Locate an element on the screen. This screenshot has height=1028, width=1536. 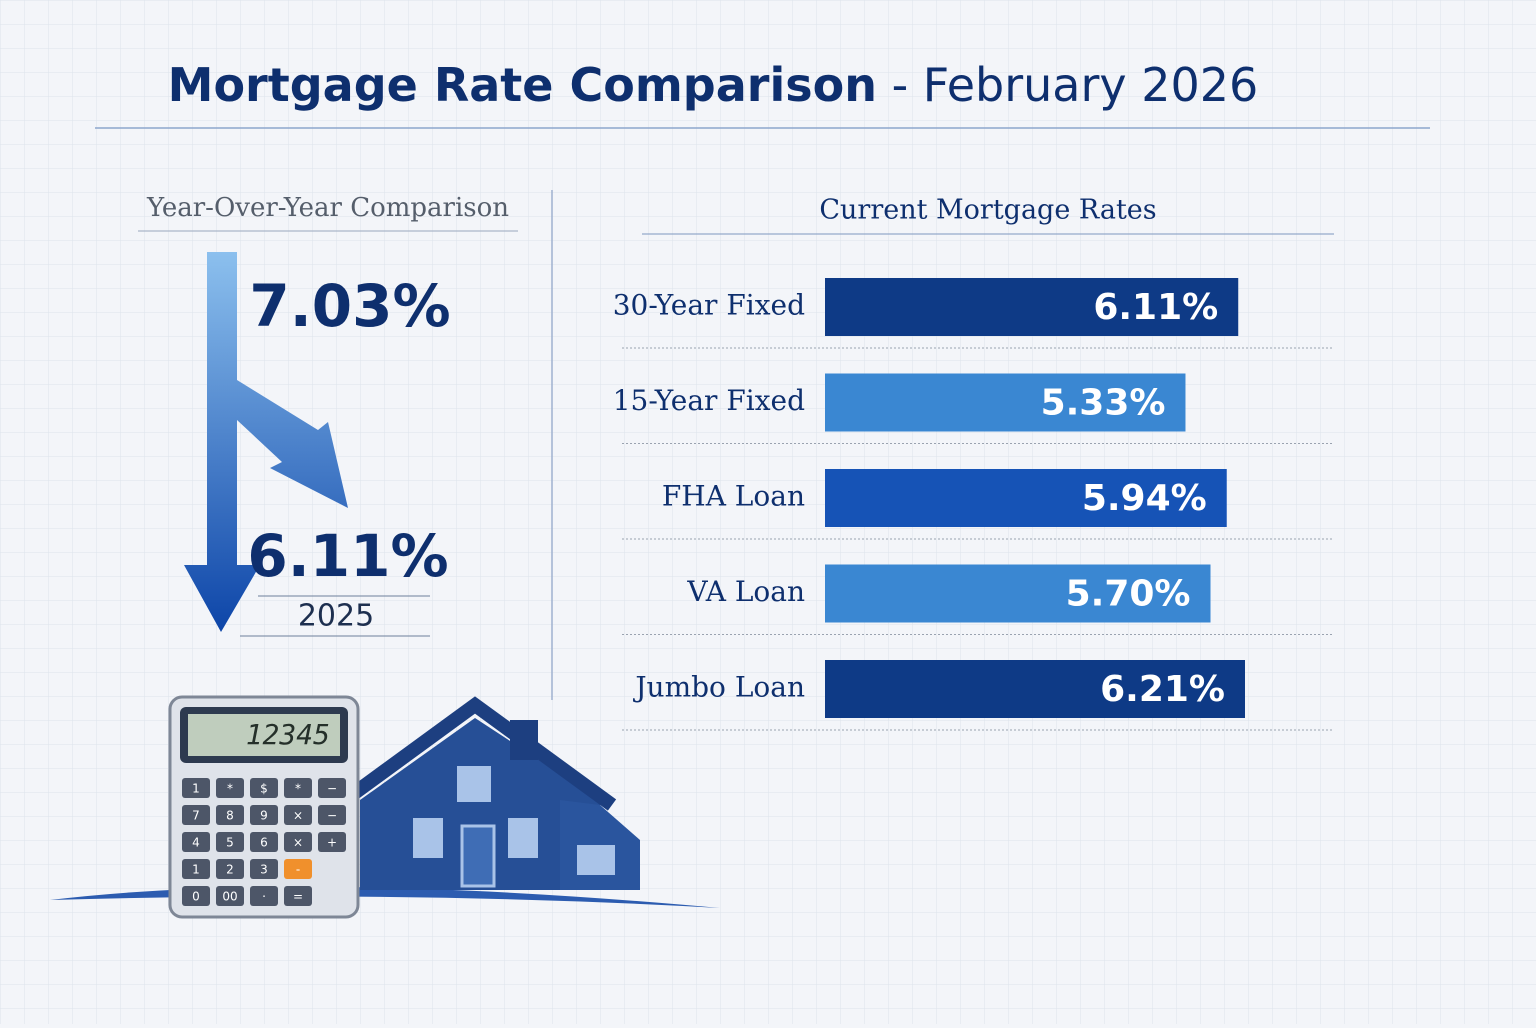
comparison-heading: Year-Over-Year Comparison is located at coordinates (327, 208).